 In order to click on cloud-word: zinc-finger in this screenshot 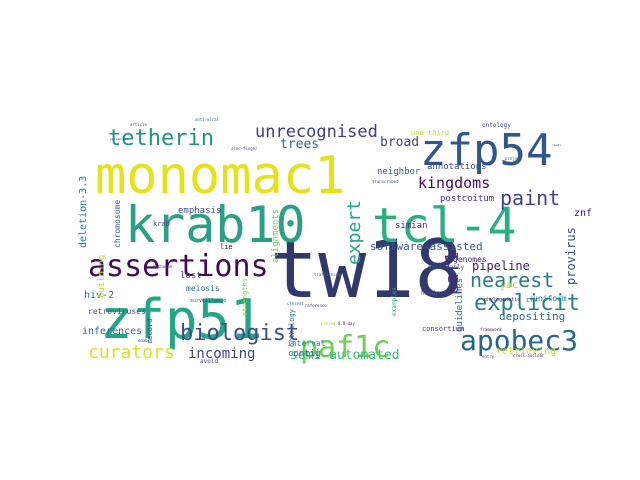, I will do `click(244, 148)`.